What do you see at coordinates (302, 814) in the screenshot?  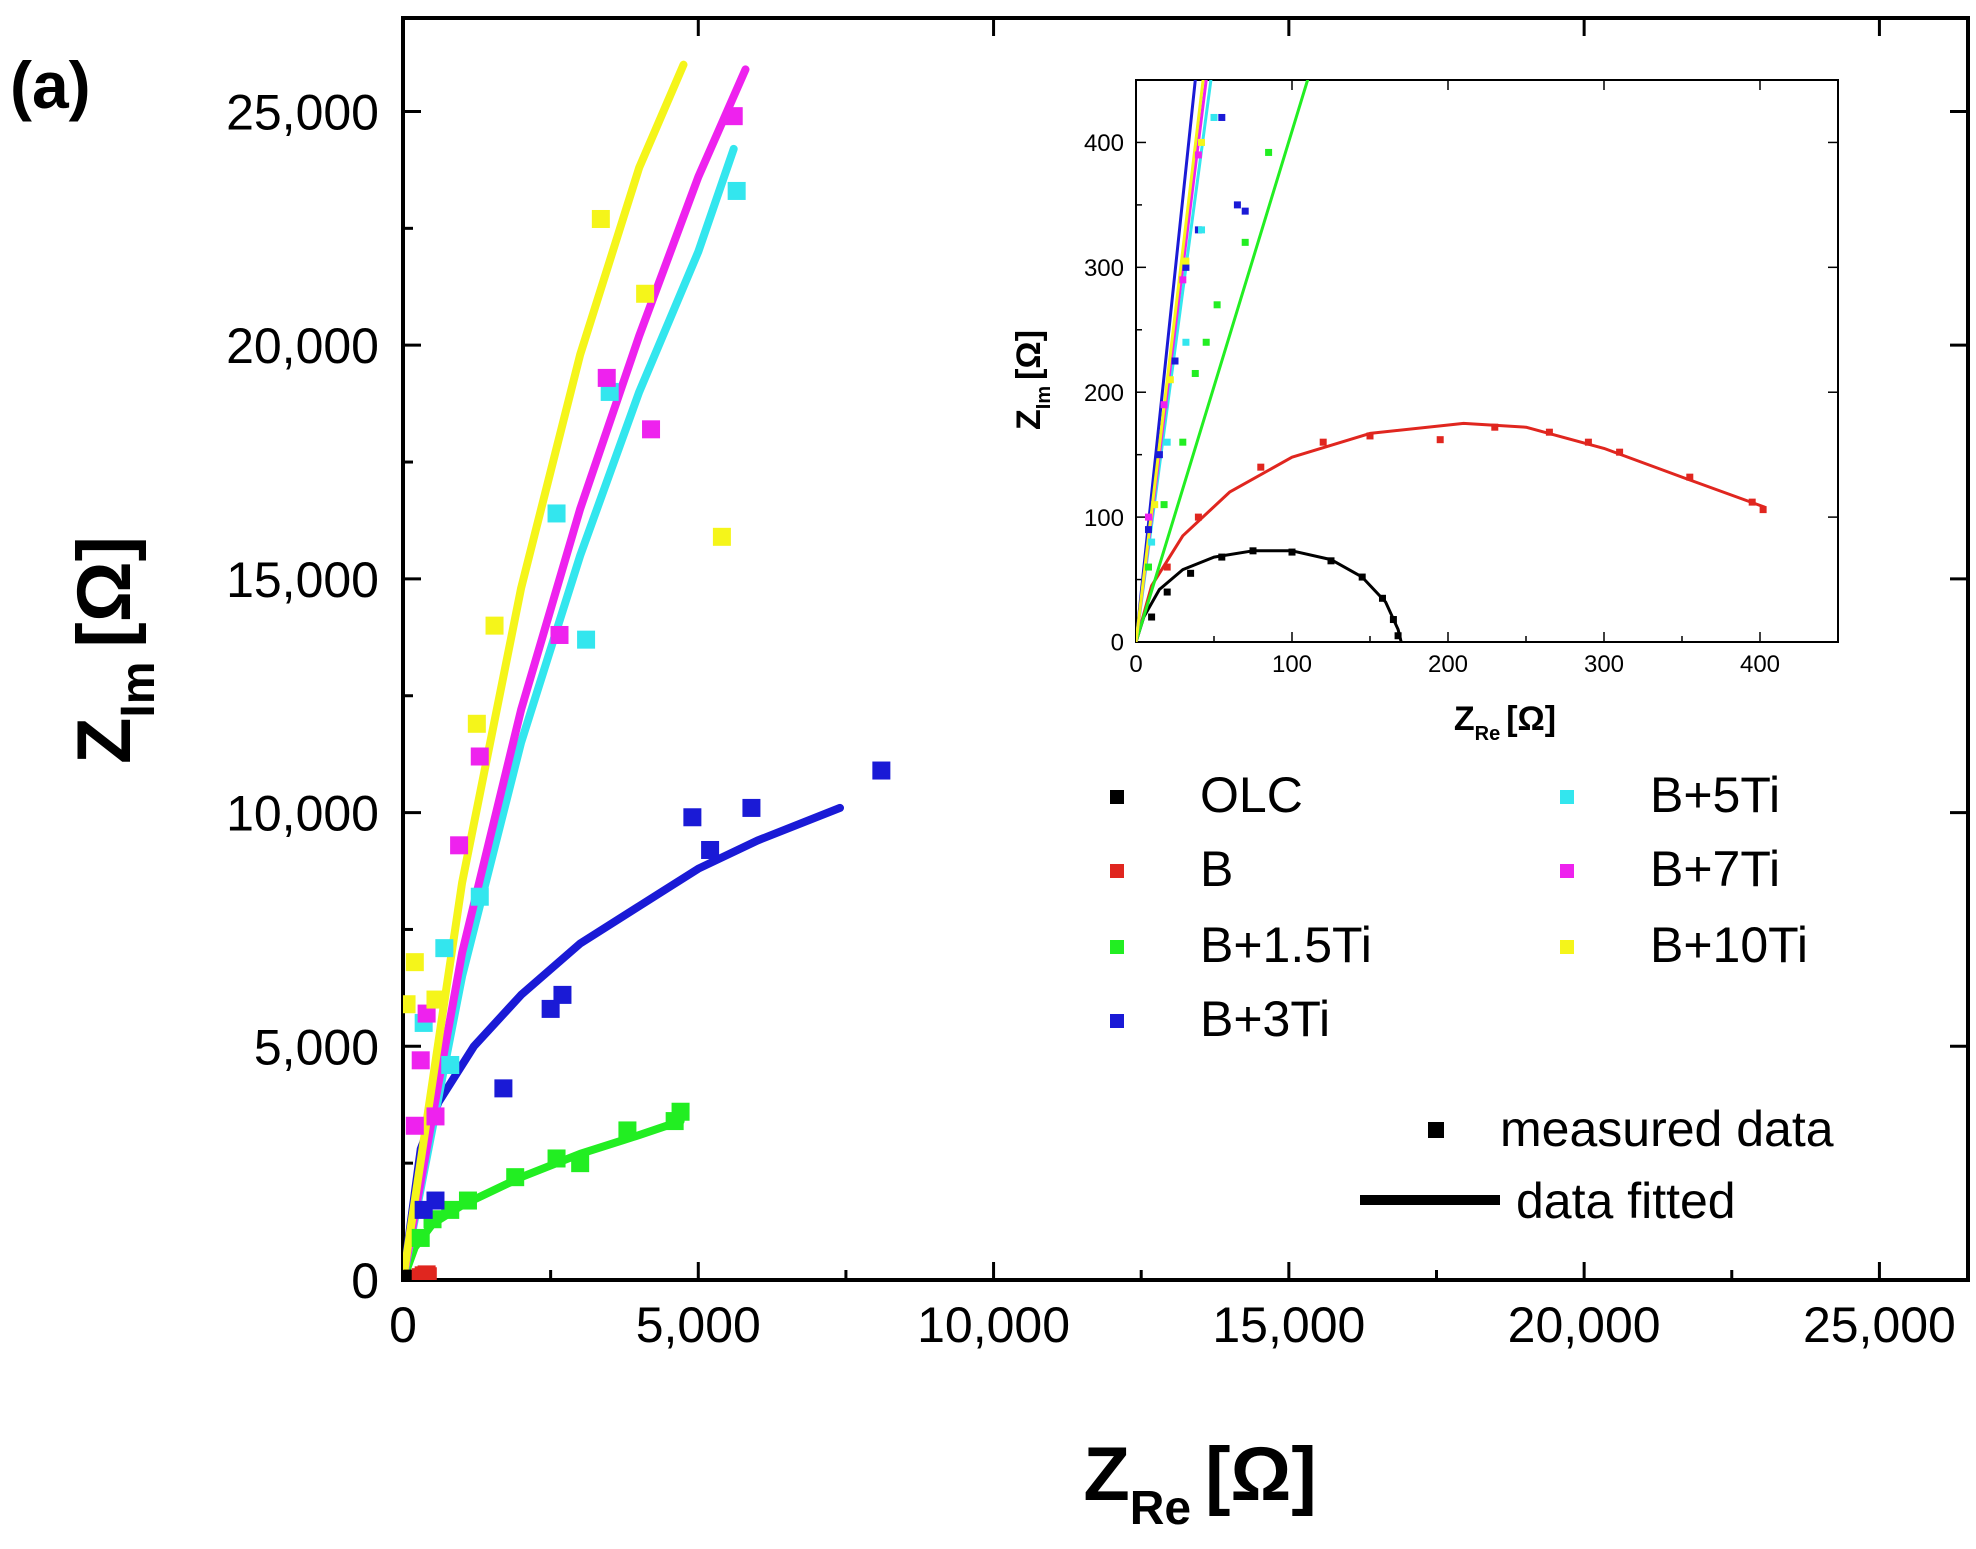 I see `main-y-tick-label: 10,000` at bounding box center [302, 814].